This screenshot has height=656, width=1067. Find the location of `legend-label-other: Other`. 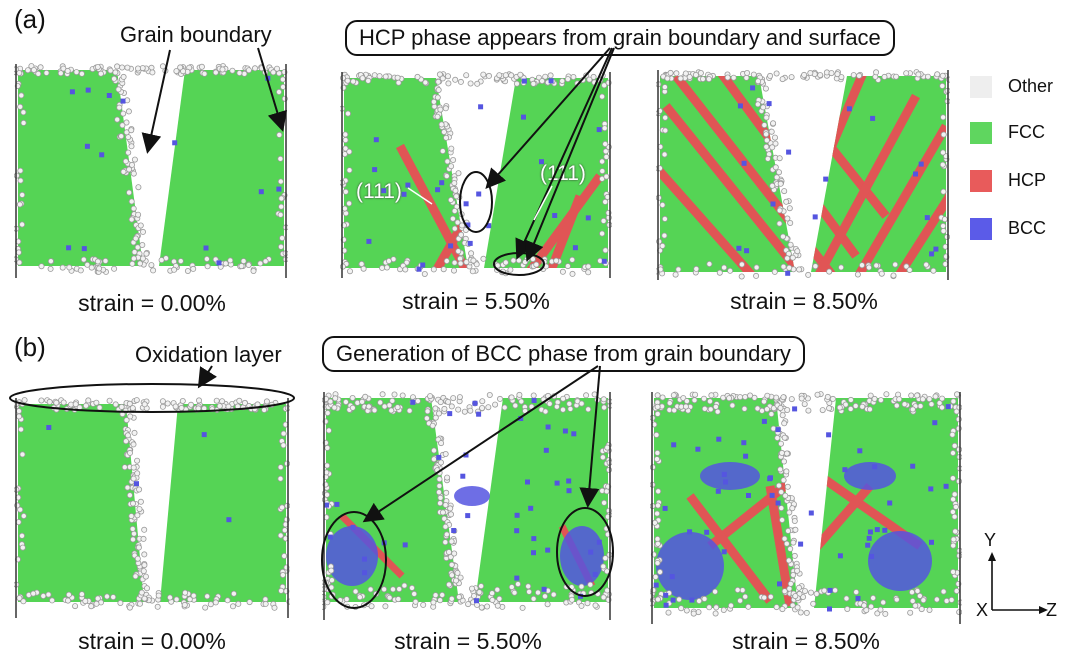

legend-label-other: Other is located at coordinates (1031, 86).